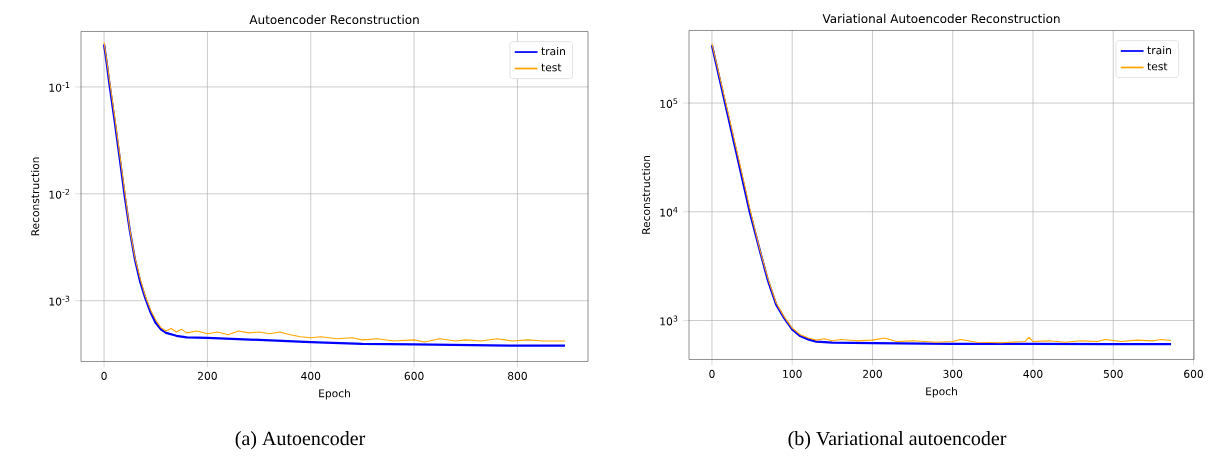  I want to click on text: (a) Autoencoder, so click(300, 440).